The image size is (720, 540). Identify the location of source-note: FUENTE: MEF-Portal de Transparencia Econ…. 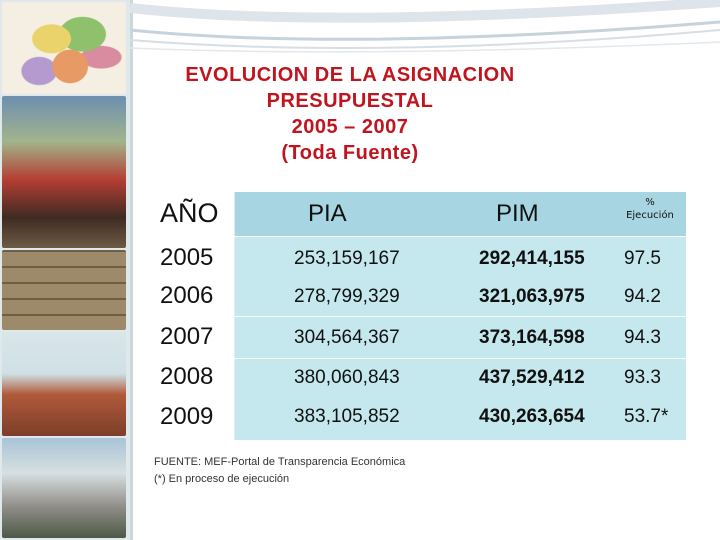
(280, 462).